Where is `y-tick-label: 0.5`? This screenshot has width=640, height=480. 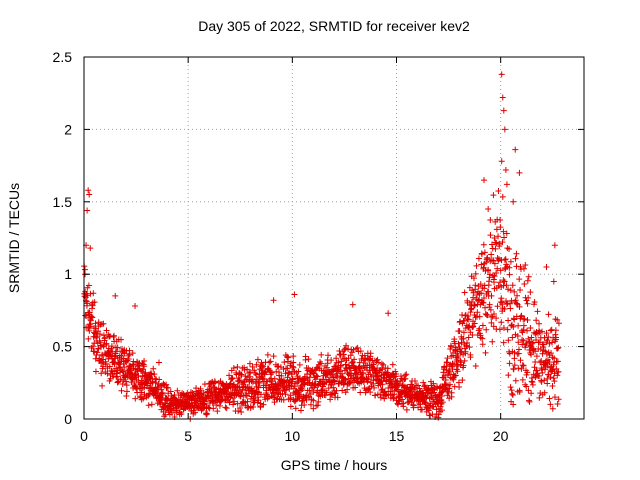
y-tick-label: 0.5 is located at coordinates (63, 347).